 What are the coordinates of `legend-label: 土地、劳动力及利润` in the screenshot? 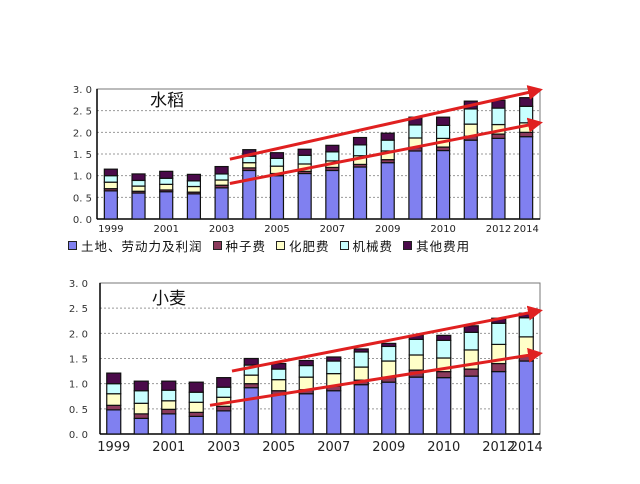 It's located at (142, 246).